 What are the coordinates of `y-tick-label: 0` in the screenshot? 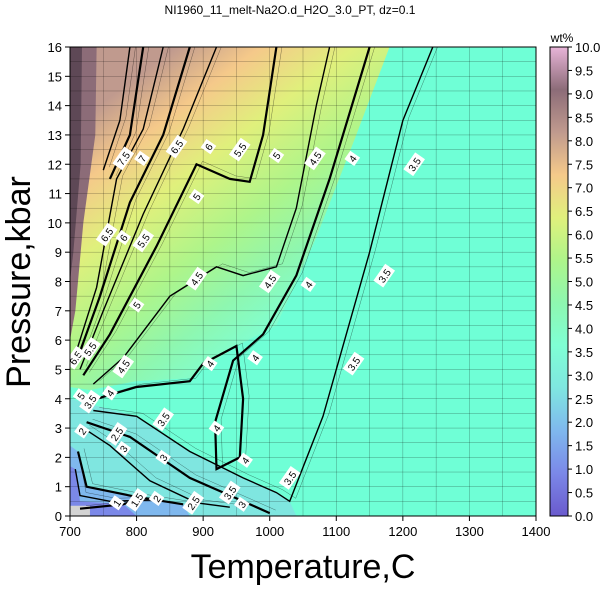 It's located at (58, 516).